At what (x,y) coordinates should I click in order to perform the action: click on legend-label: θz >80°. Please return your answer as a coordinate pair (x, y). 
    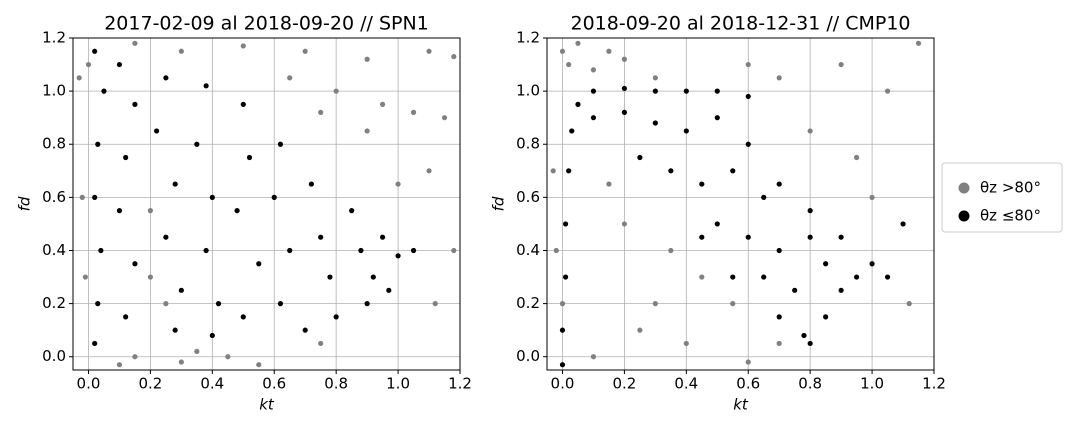
    Looking at the image, I should click on (1010, 188).